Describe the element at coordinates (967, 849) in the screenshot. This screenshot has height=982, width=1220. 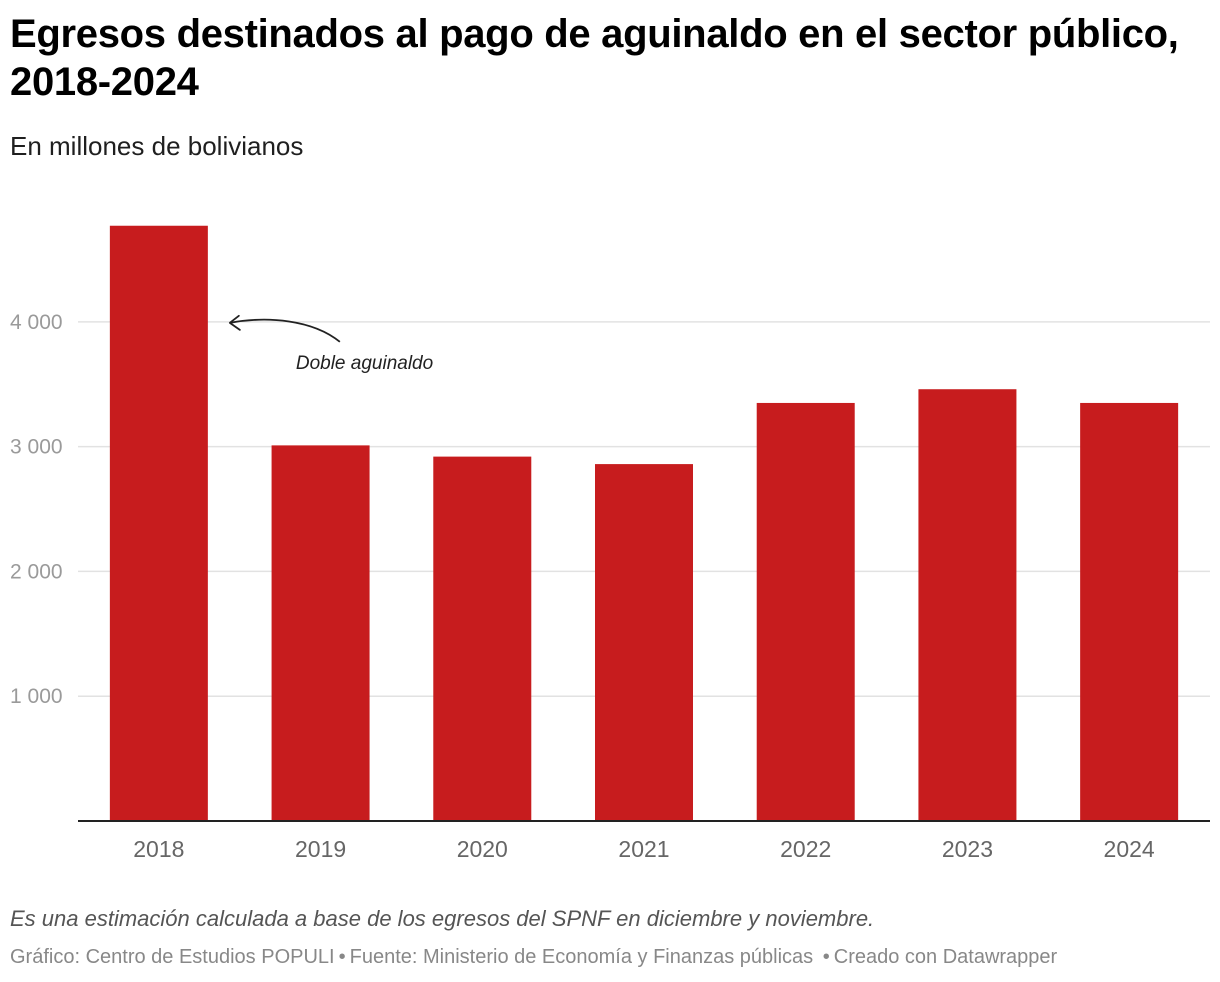
I see `x-tick-label: 2023` at that location.